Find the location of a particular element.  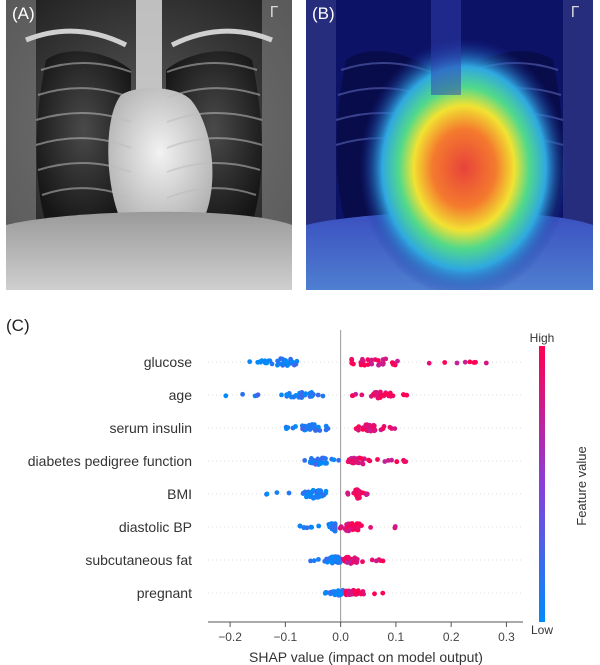

x-tick-label: 0.2 is located at coordinates (451, 637).